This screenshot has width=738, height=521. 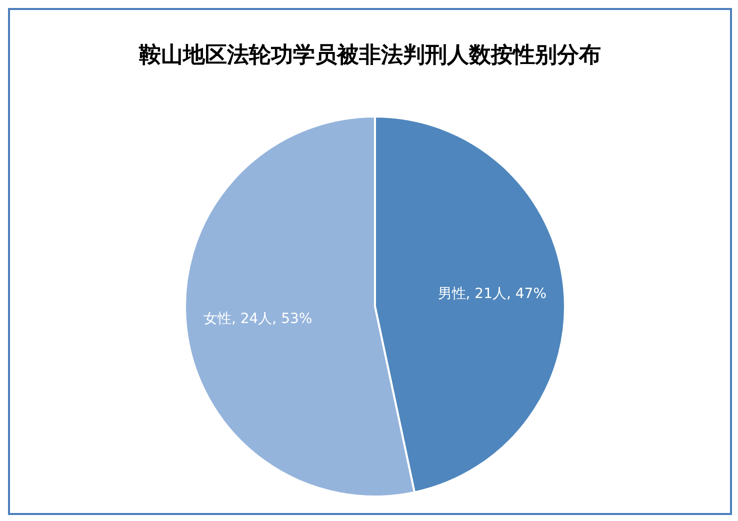 I want to click on chart-title: 鞍山地区法轮功学员被非法判刑人数按性别分布, so click(x=370, y=56).